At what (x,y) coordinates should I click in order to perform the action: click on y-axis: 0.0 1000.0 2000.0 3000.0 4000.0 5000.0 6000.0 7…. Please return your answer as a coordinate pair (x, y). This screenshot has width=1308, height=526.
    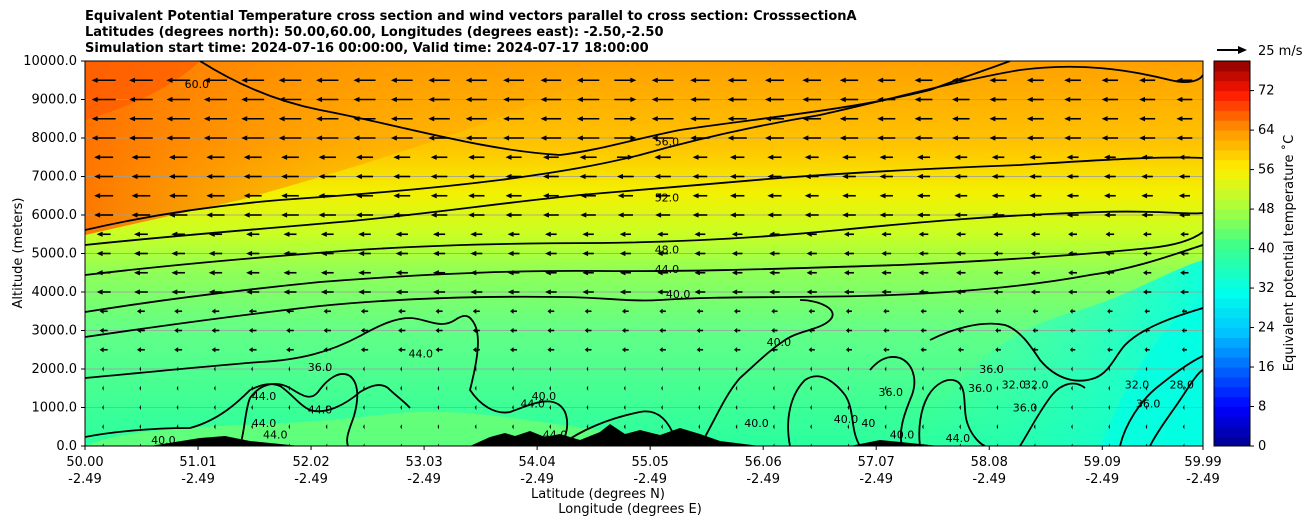
    Looking at the image, I should click on (54, 254).